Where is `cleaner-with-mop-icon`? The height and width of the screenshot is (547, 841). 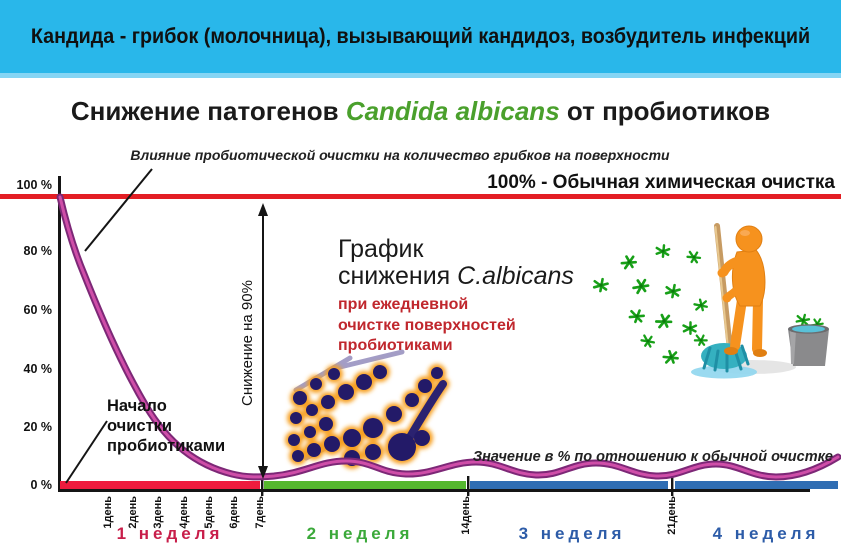
cleaner-with-mop-icon is located at coordinates (742, 291).